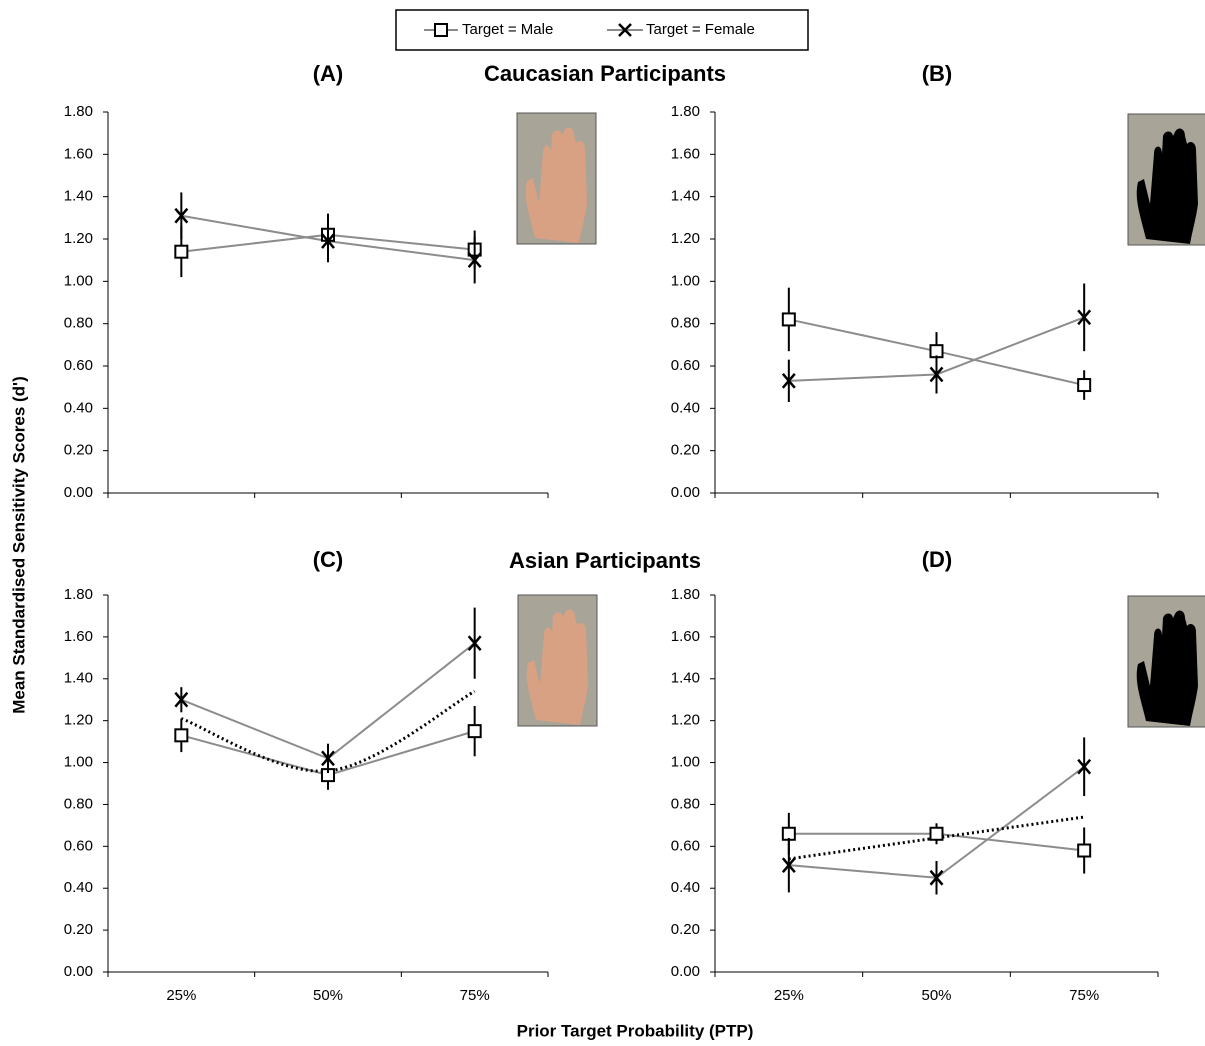  I want to click on panel-title: (B), so click(937, 73).